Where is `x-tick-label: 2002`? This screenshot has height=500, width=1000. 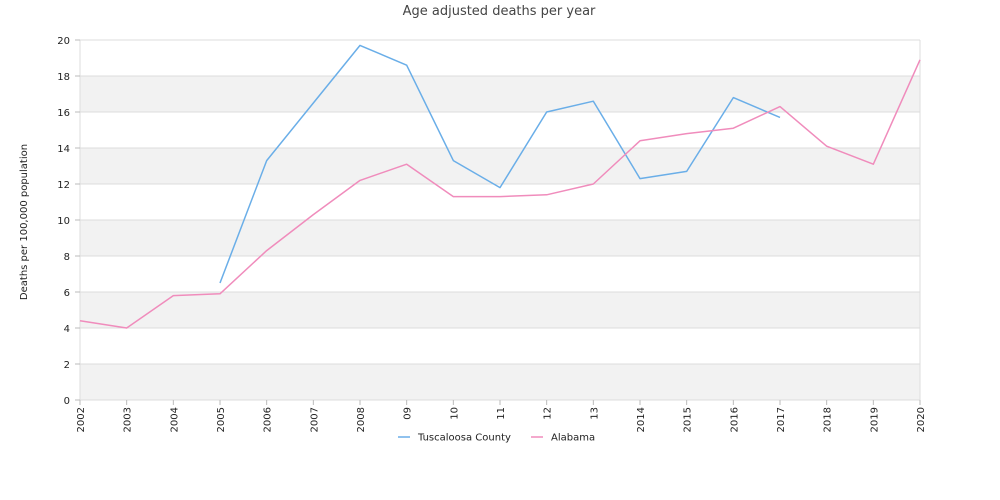
x-tick-label: 2002 is located at coordinates (81, 419).